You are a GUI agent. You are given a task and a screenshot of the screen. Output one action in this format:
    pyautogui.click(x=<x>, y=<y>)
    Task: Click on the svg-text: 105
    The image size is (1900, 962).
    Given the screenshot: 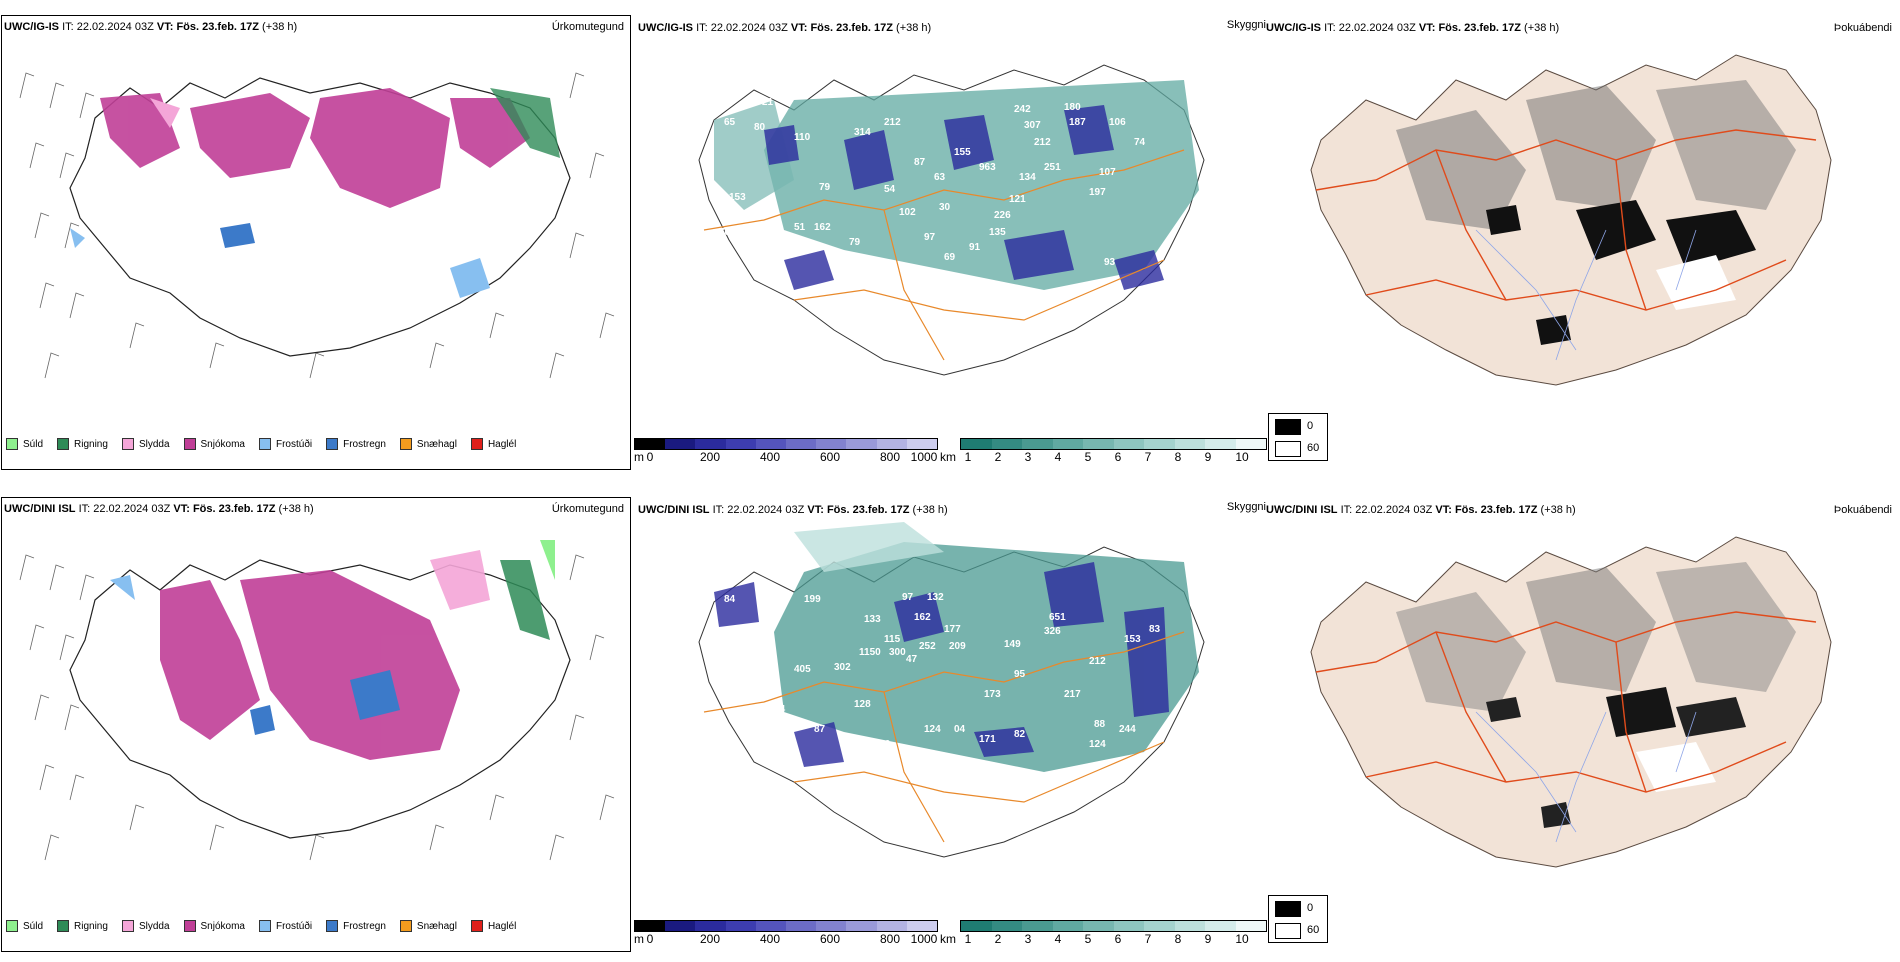 What is the action you would take?
    pyautogui.click(x=752, y=102)
    